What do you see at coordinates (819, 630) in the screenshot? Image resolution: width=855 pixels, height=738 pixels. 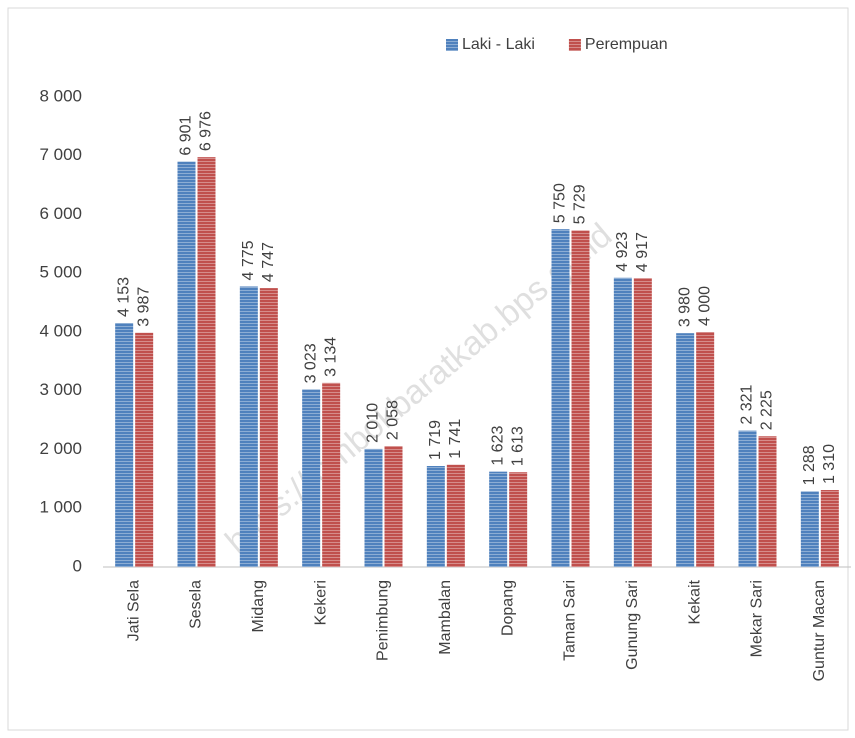 I see `x-tick-label: Guntur Macan` at bounding box center [819, 630].